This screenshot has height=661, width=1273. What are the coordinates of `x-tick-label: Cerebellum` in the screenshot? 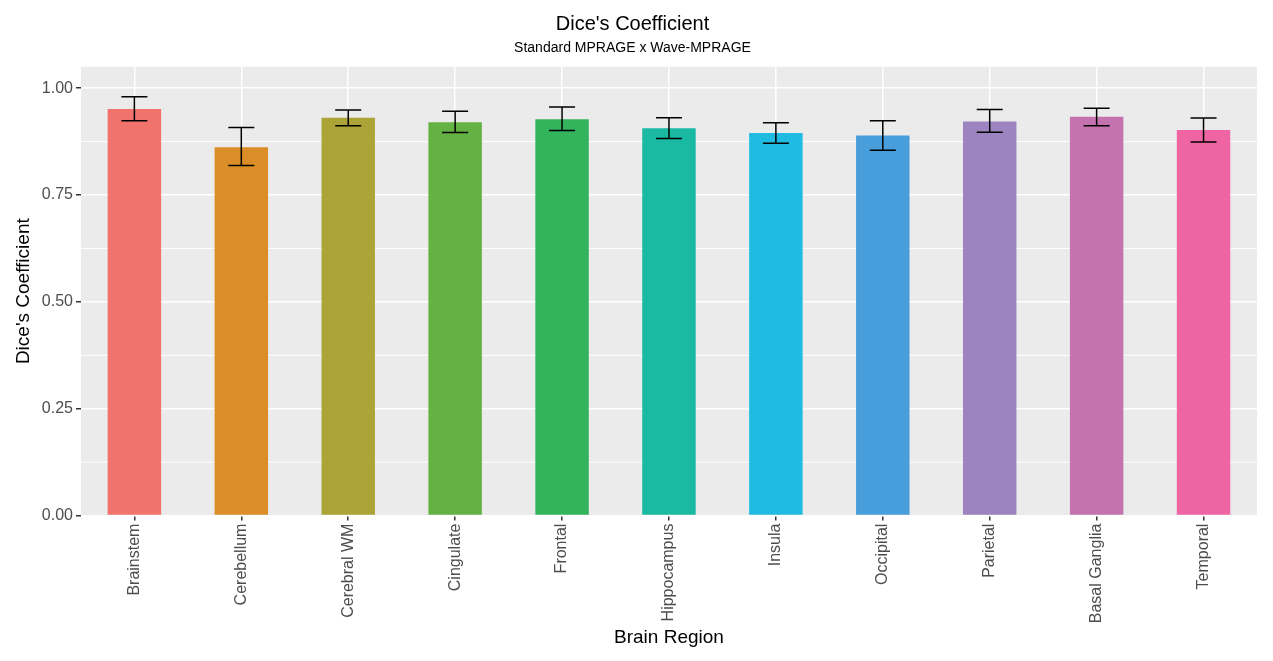 It's located at (240, 564).